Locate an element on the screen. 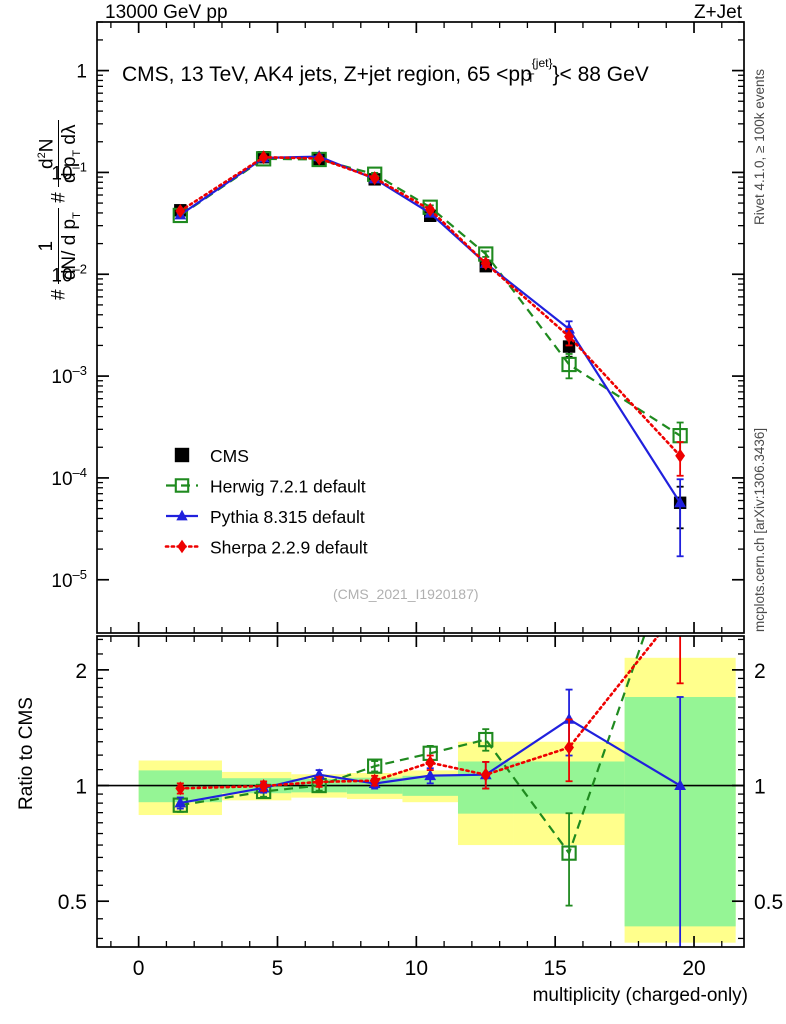 The height and width of the screenshot is (1024, 786). ratio-ytick-label-right: 1 is located at coordinates (760, 787).